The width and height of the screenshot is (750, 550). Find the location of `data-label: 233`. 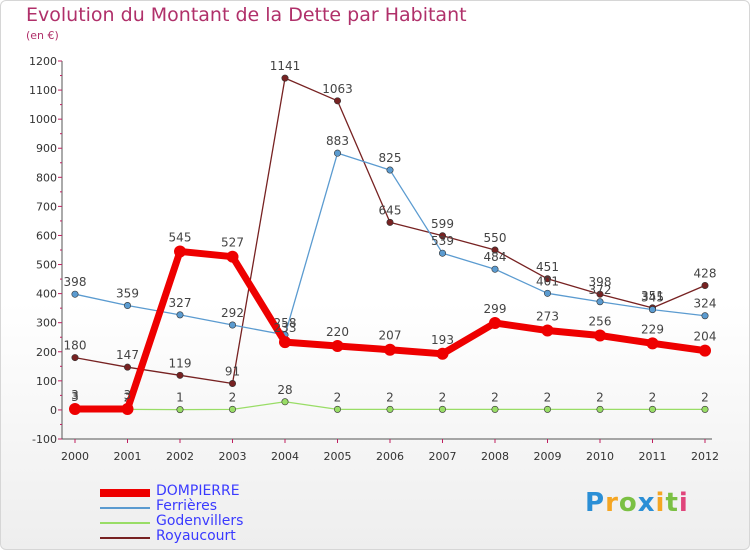

data-label: 233 is located at coordinates (285, 328).